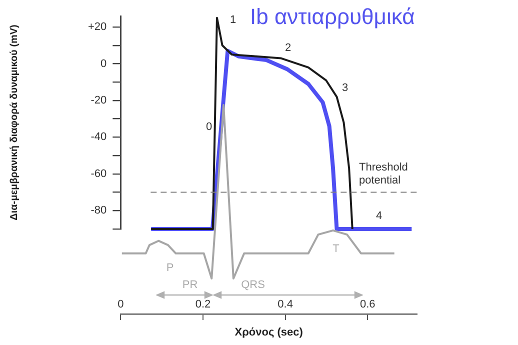  Describe the element at coordinates (233, 20) in the screenshot. I see `annotation: 1` at that location.